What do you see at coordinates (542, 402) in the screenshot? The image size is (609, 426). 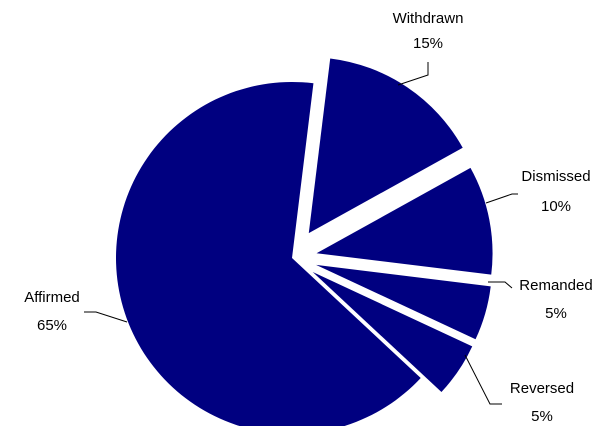 I see `slice-label-reversed: Reversed 5%` at bounding box center [542, 402].